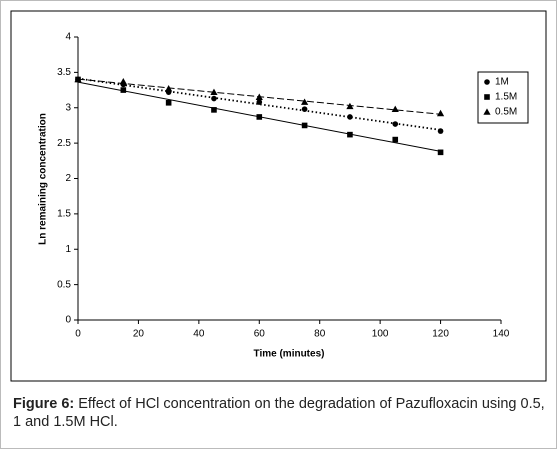 The image size is (557, 449). I want to click on y-axis-label: Ln remaining concentration, so click(43, 179).